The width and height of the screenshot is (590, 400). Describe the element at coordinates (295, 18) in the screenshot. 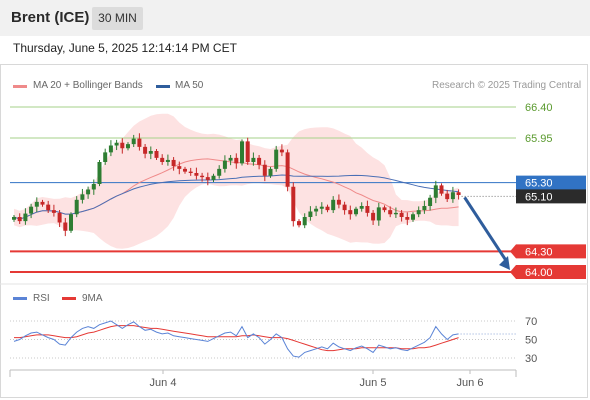

I see `header-bar: Brent (ICE) 30 MIN` at that location.